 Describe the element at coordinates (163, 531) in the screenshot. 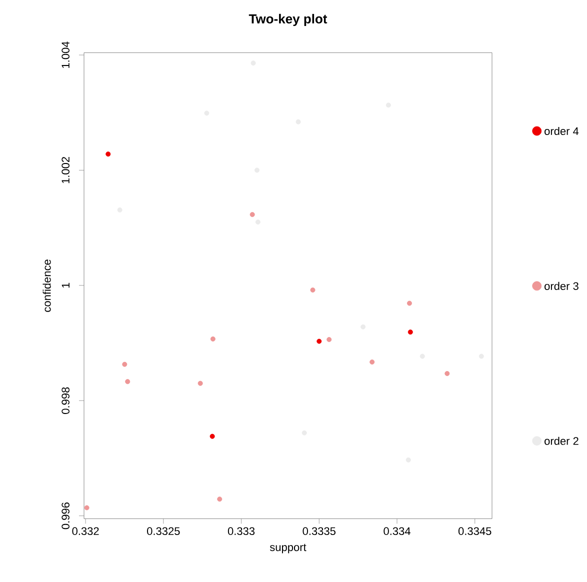

I see `x-tick-label: 0.3325` at that location.